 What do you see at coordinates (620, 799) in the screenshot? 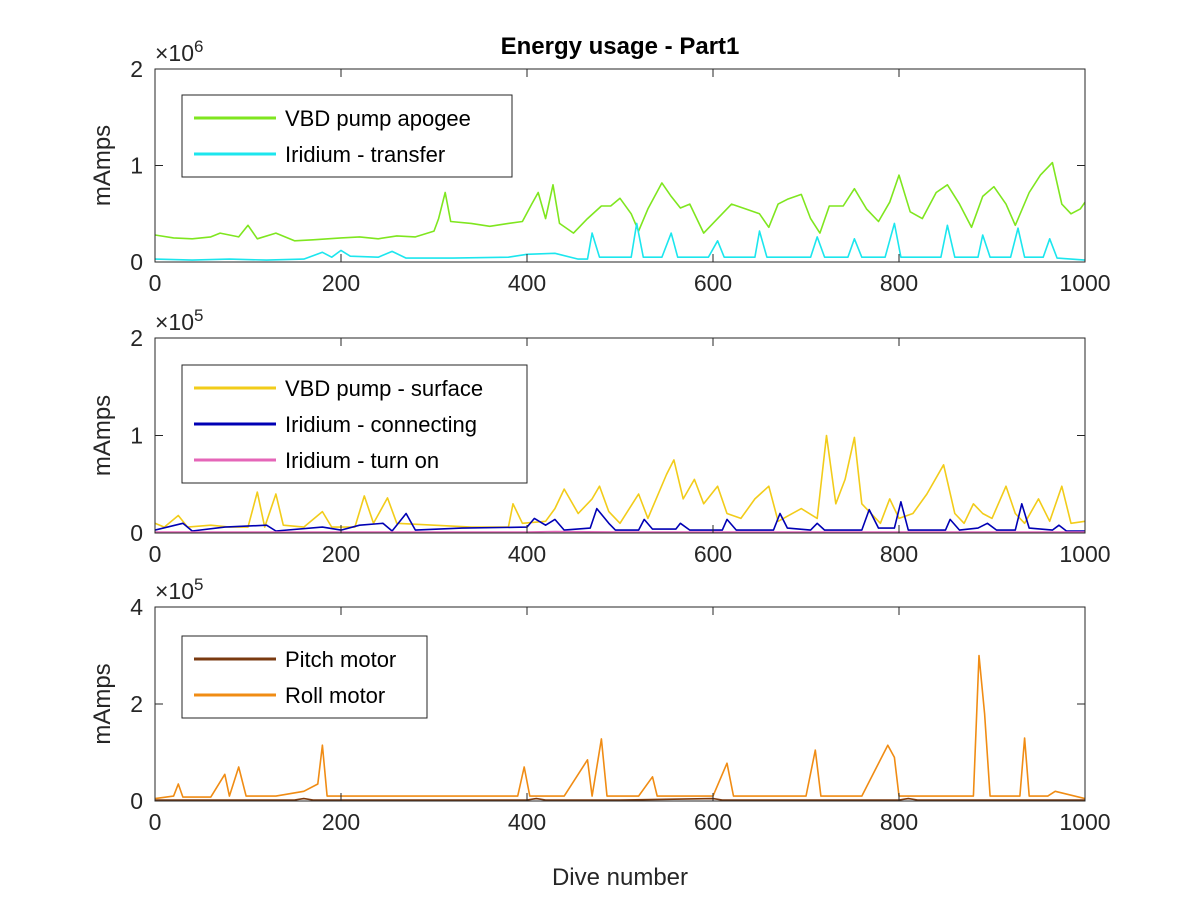
I see `series-line-pitch-motor` at bounding box center [620, 799].